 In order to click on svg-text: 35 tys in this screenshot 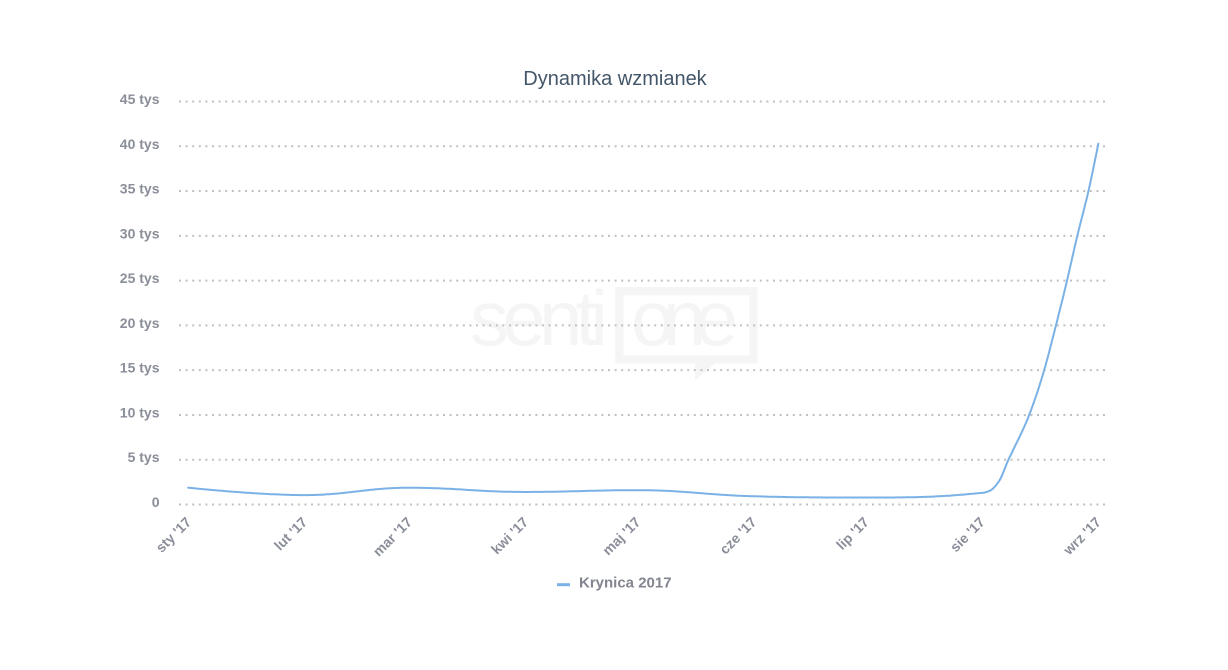, I will do `click(140, 189)`.